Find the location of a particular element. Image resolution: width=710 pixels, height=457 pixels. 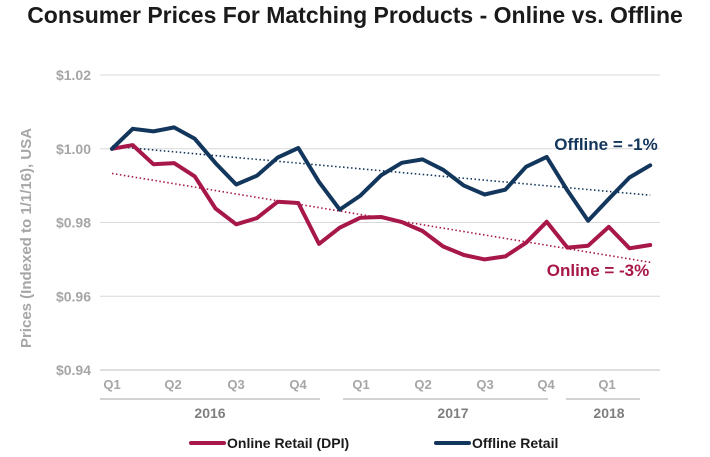

y-tick-label: $0.96 is located at coordinates (73, 296).